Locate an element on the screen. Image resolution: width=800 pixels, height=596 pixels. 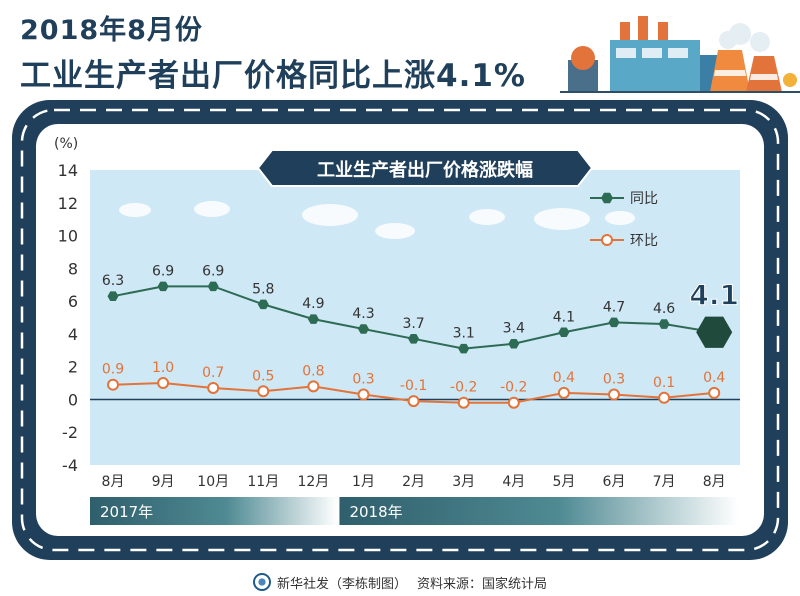
mom-data-label: 0.8 is located at coordinates (313, 371).